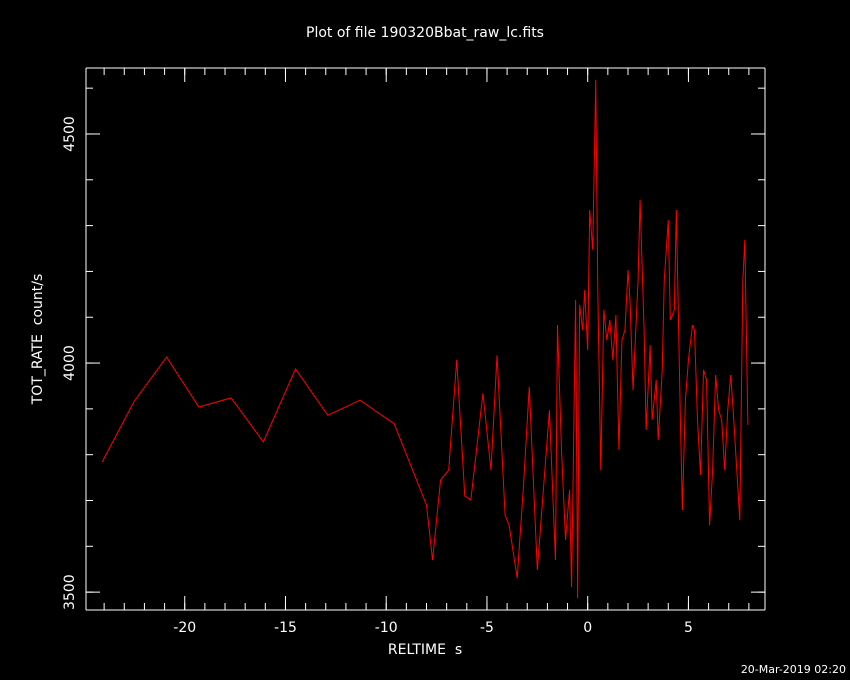 This screenshot has width=850, height=680. I want to click on y-tick-label: 4000, so click(70, 363).